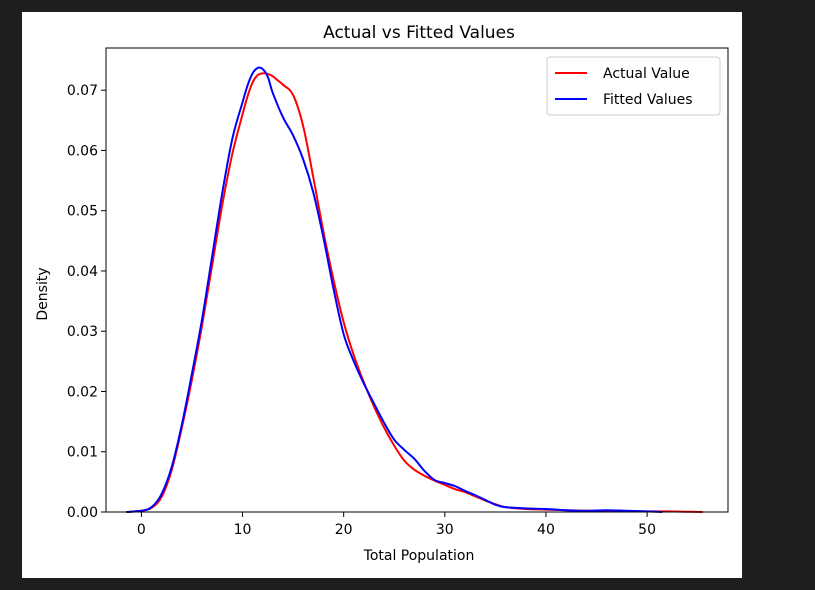 The height and width of the screenshot is (590, 815). Describe the element at coordinates (82, 272) in the screenshot. I see `y-tick-label: 0.04` at that location.